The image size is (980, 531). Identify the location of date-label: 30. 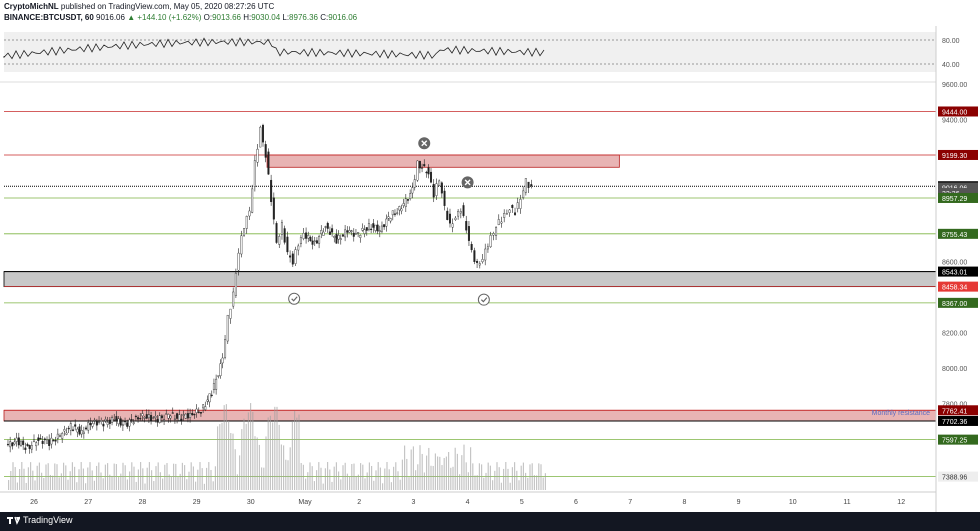
(251, 502).